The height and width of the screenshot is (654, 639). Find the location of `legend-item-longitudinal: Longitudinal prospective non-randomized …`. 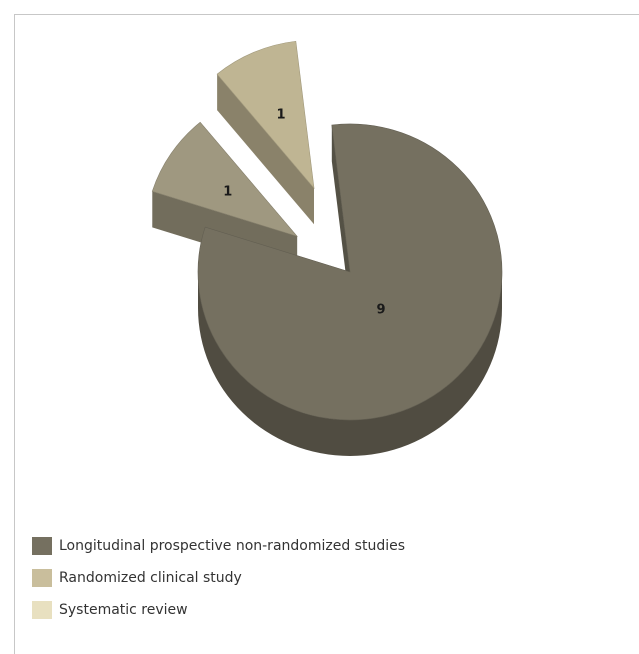

legend-item-longitudinal: Longitudinal prospective non-randomized … is located at coordinates (218, 546).